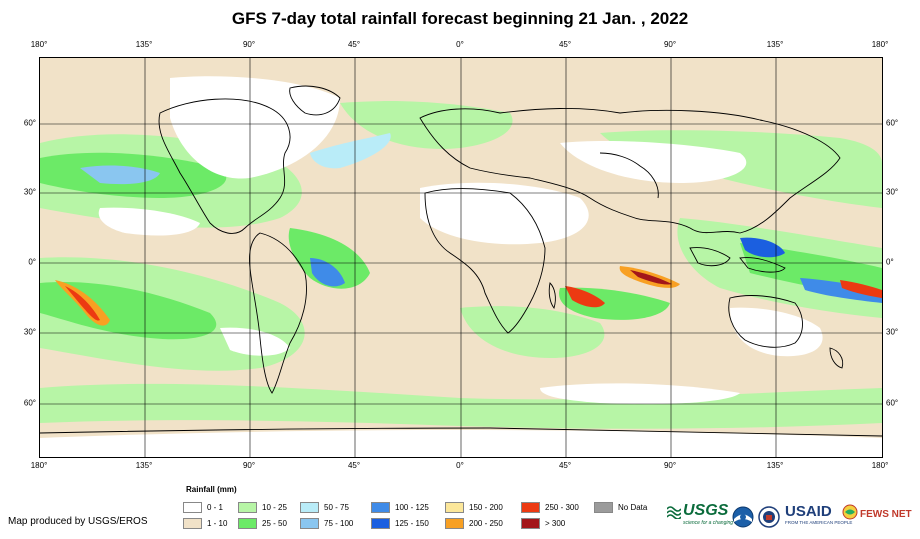 The height and width of the screenshot is (539, 920). What do you see at coordinates (339, 523) in the screenshot?
I see `legend-label: 75 - 100` at bounding box center [339, 523].